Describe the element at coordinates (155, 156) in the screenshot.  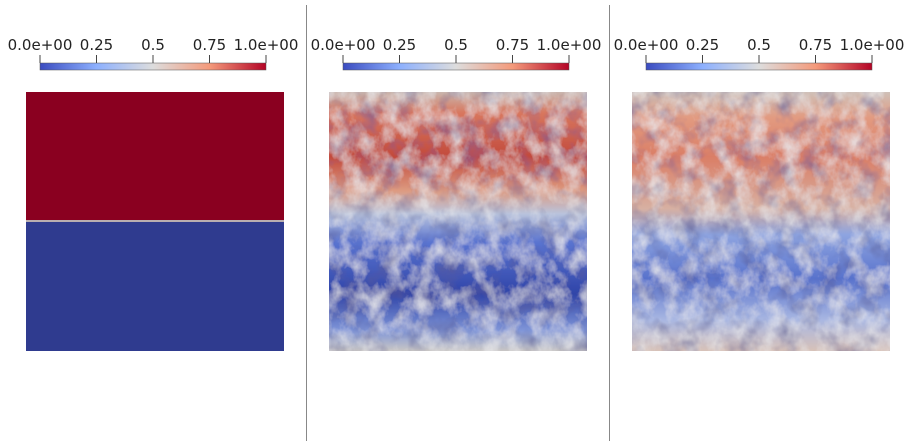
I see `field-top` at that location.